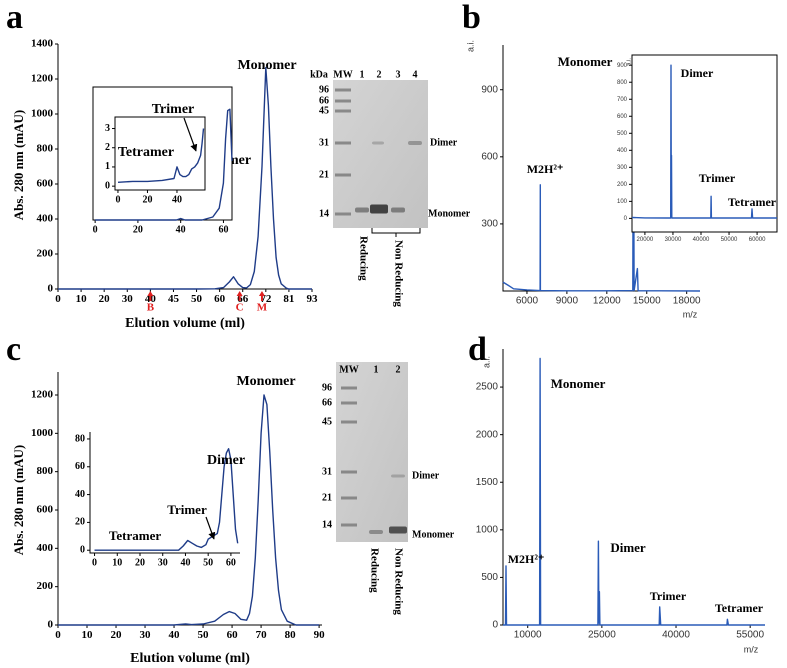 The height and width of the screenshot is (668, 787). What do you see at coordinates (324, 142) in the screenshot?
I see `ladder-label: 31` at bounding box center [324, 142].